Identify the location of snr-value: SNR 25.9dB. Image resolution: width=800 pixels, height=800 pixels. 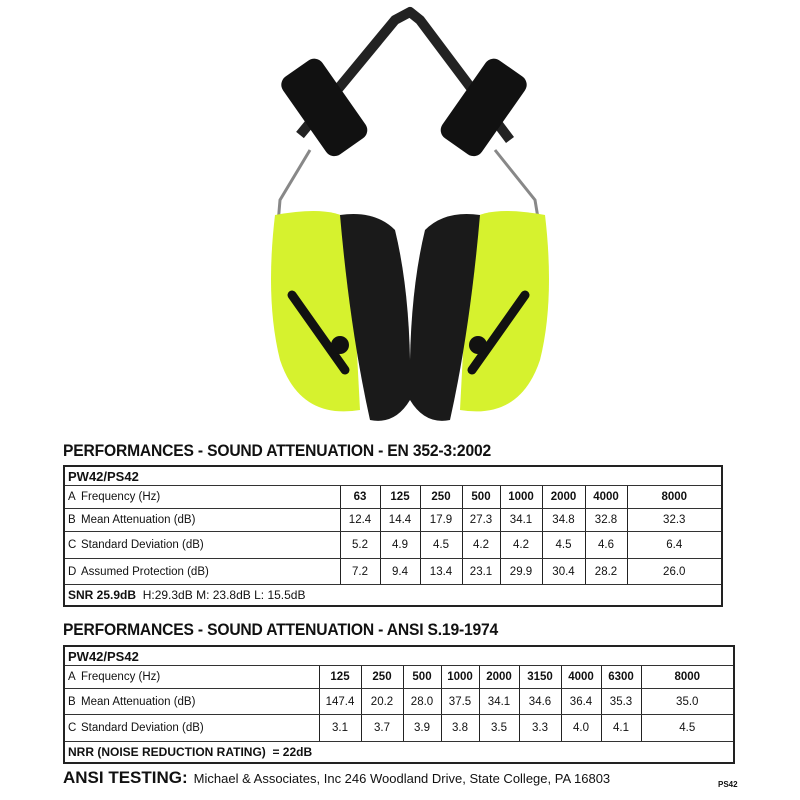
(102, 595).